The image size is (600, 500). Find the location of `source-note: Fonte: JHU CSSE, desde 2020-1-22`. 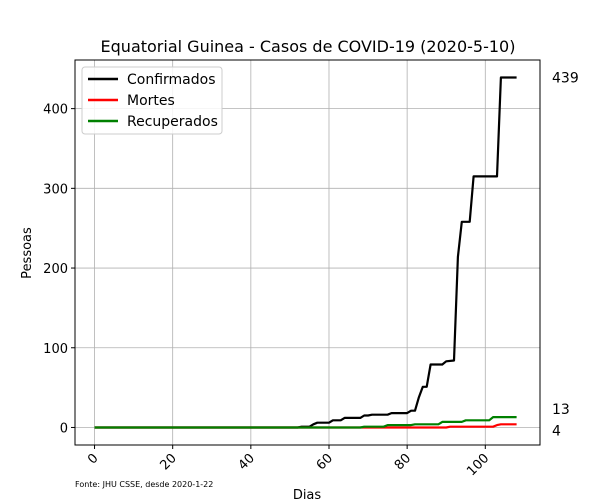

source-note: Fonte: JHU CSSE, desde 2020-1-22 is located at coordinates (144, 484).